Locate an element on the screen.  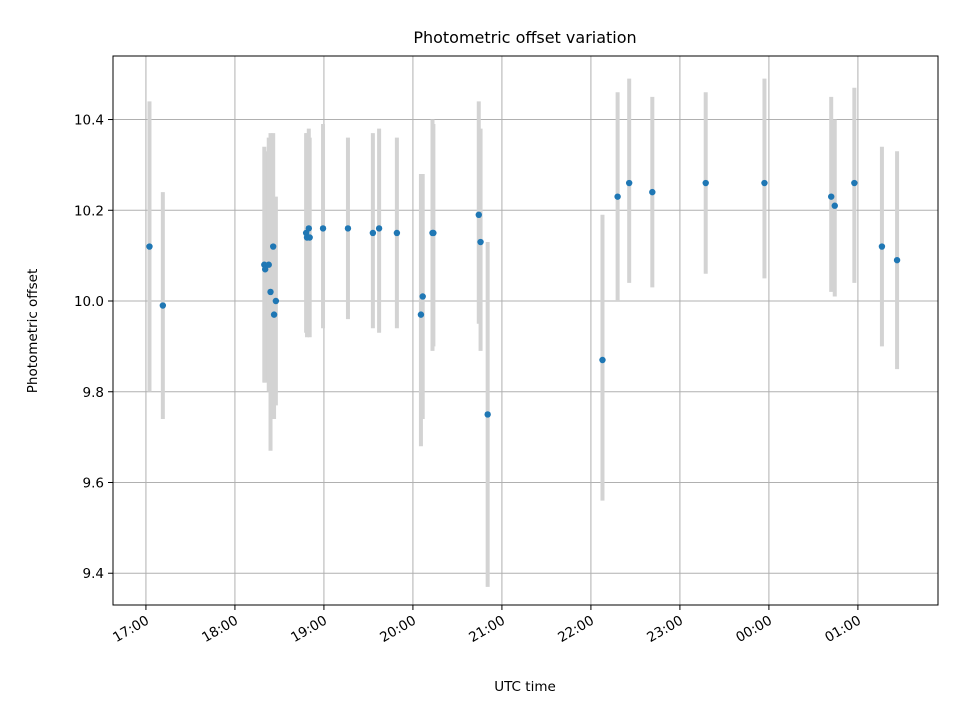
chart-title: Photometric offset variation is located at coordinates (524, 37).